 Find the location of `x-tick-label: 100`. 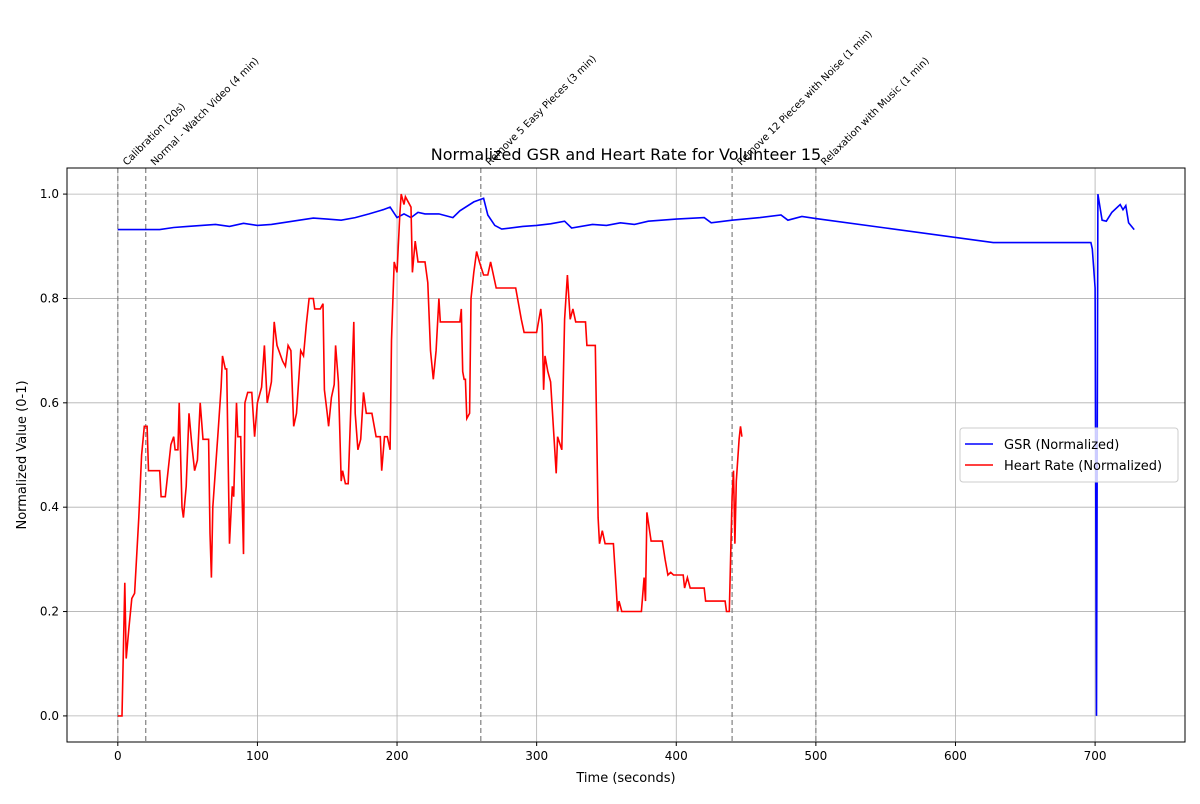

x-tick-label: 100 is located at coordinates (257, 756).